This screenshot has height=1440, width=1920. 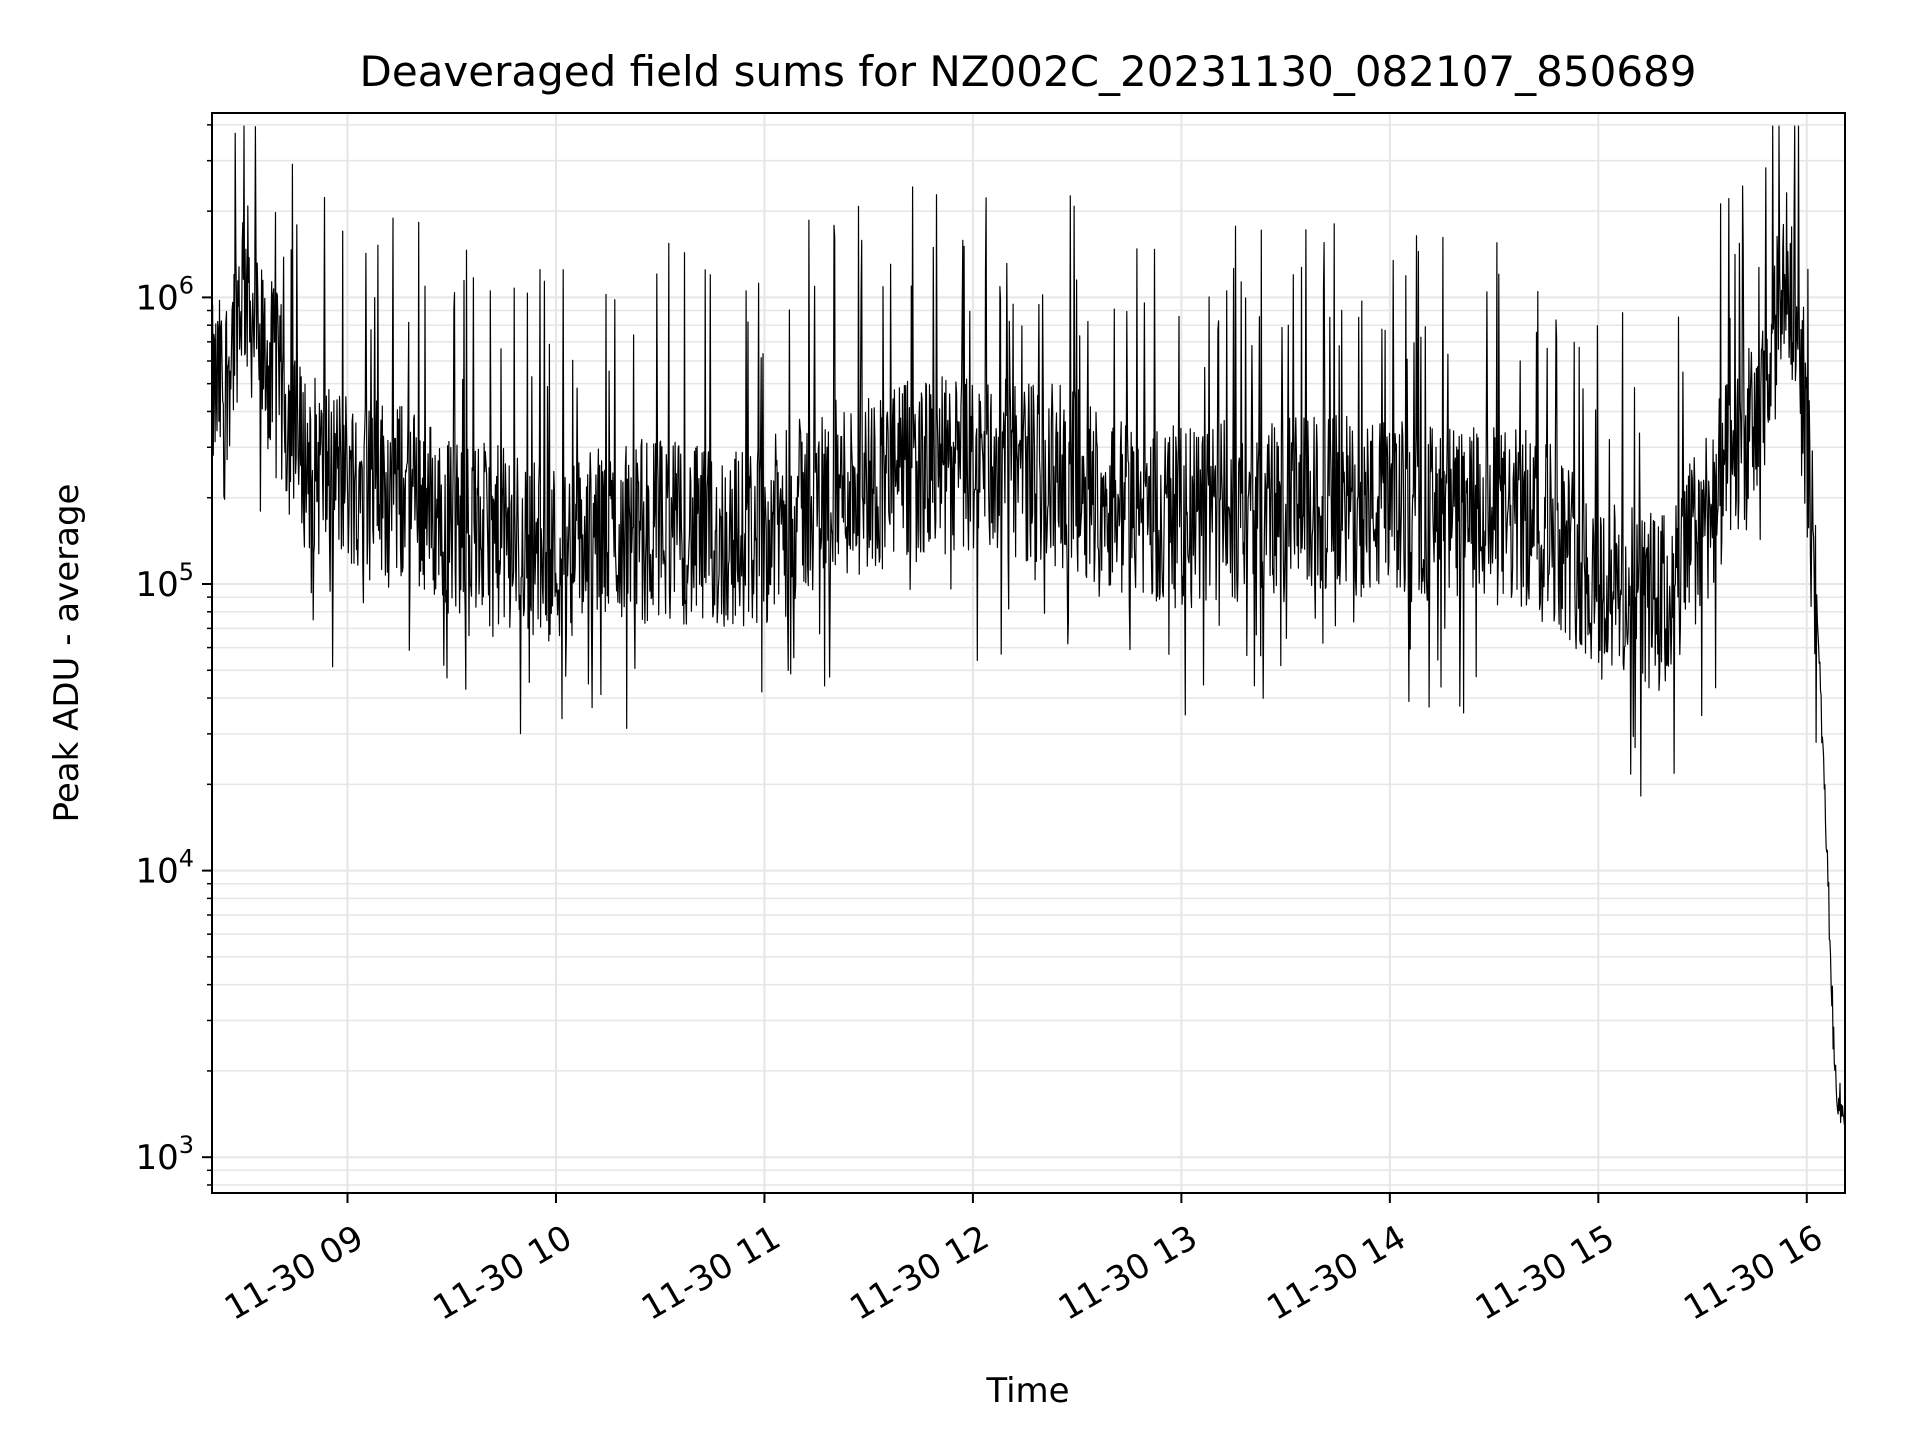 What do you see at coordinates (67, 653) in the screenshot?
I see `y-axis-label: Peak ADU - average` at bounding box center [67, 653].